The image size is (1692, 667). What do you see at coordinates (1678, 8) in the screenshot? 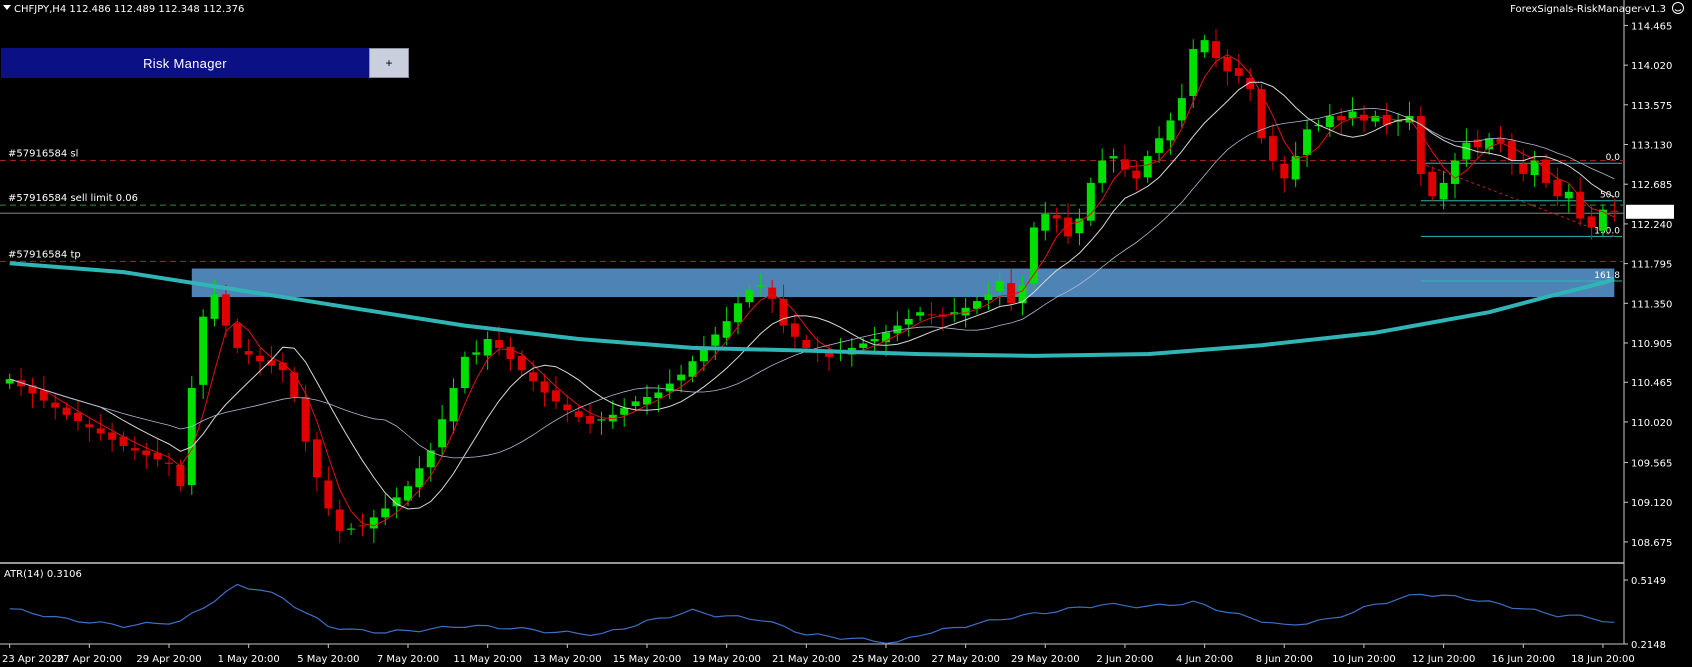
I see `smiley-icon` at bounding box center [1678, 8].